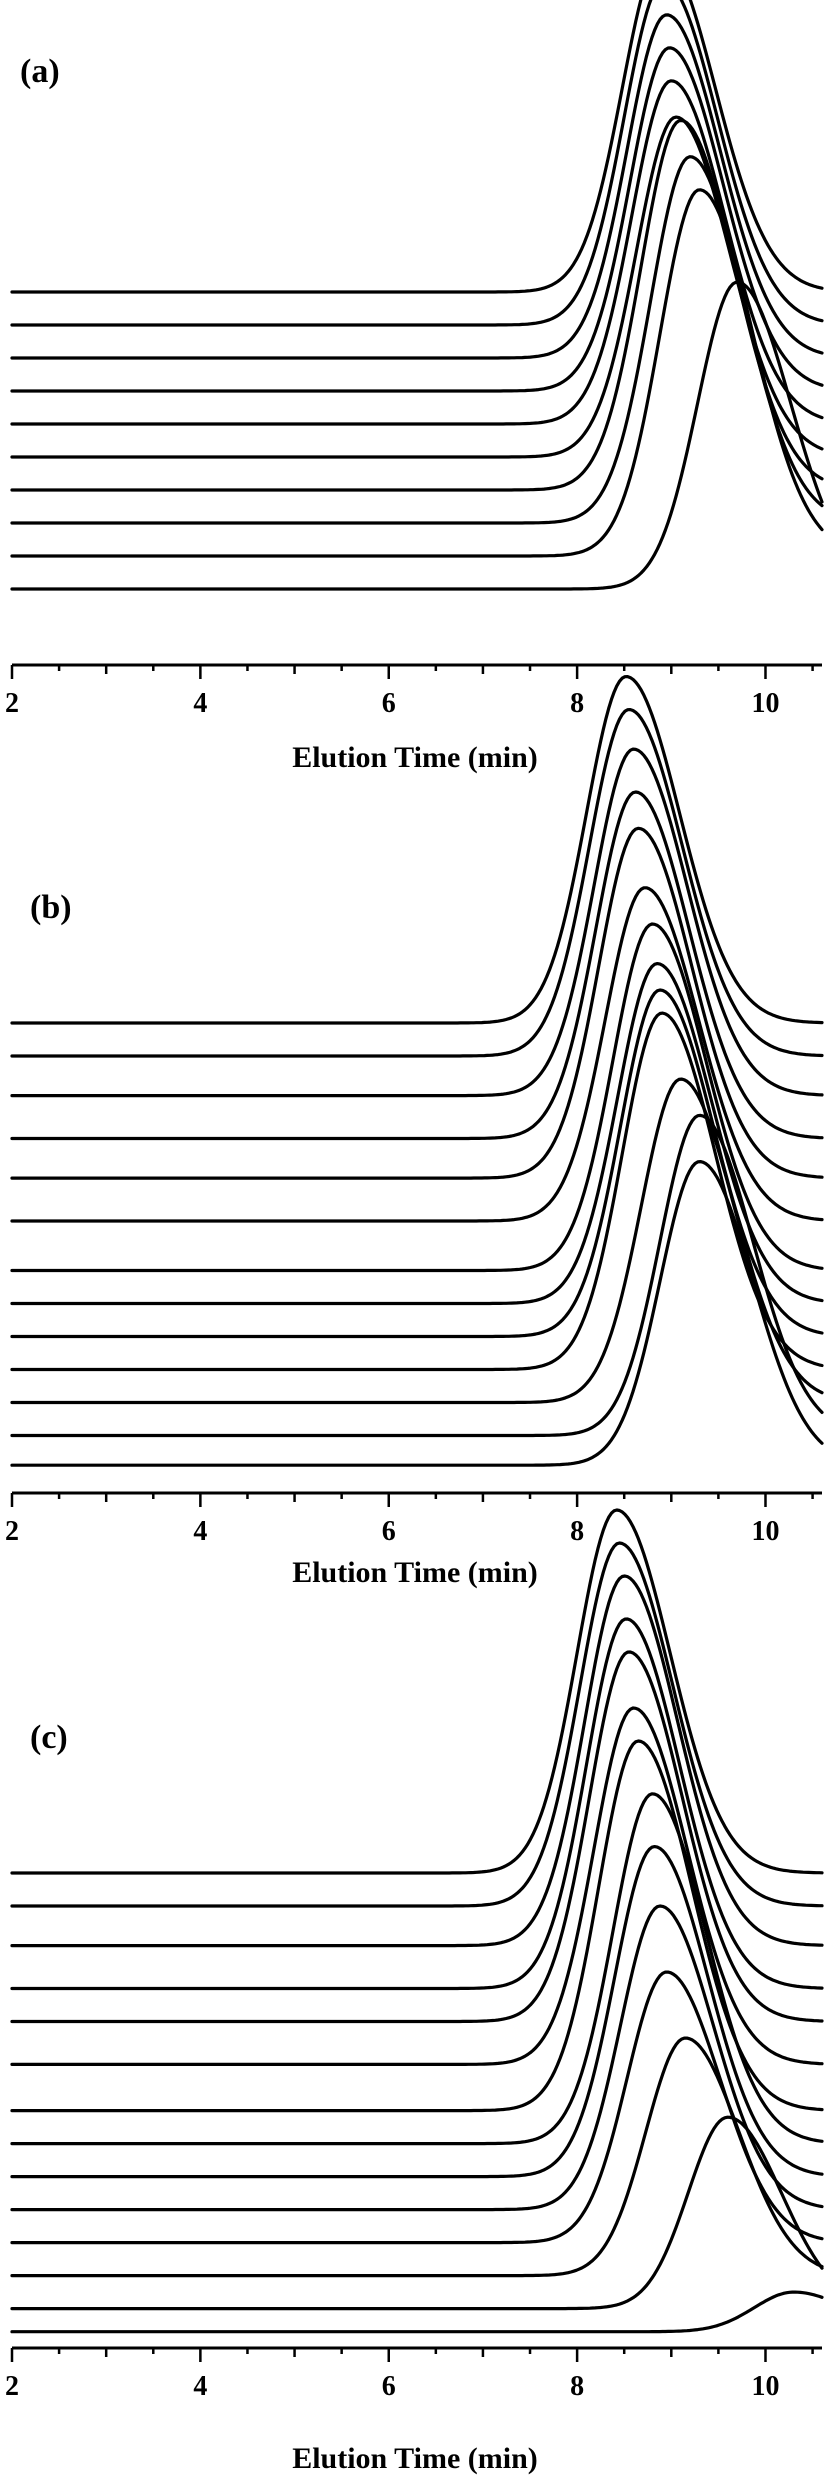 Image resolution: width=832 pixels, height=2482 pixels. I want to click on panel-label: (c), so click(49, 1737).